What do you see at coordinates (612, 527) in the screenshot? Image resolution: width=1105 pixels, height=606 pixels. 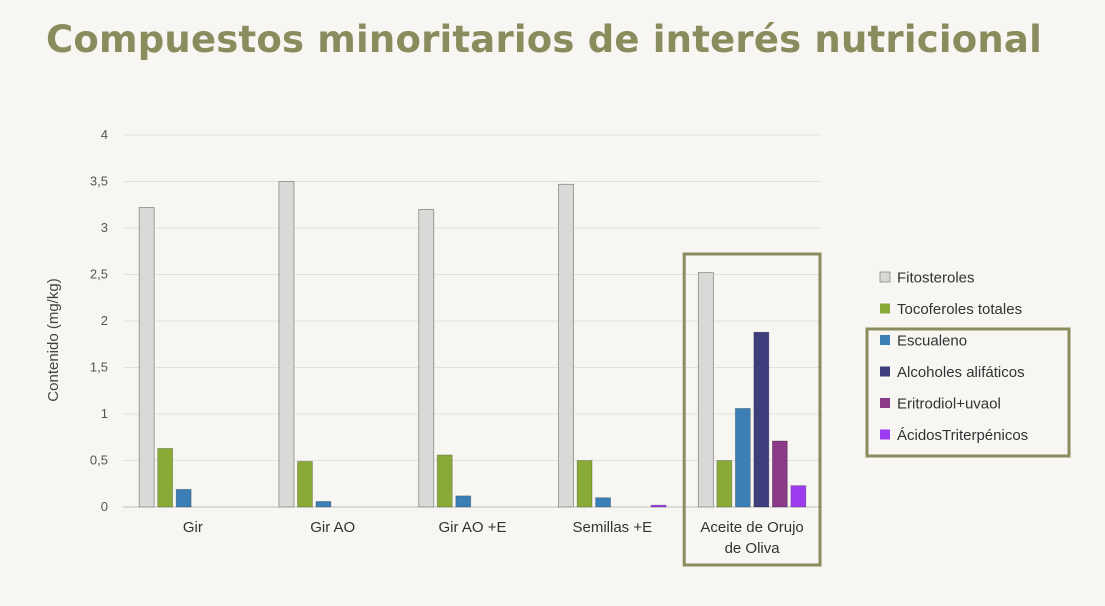 I see `x-tick-label: Semillas +E` at bounding box center [612, 527].